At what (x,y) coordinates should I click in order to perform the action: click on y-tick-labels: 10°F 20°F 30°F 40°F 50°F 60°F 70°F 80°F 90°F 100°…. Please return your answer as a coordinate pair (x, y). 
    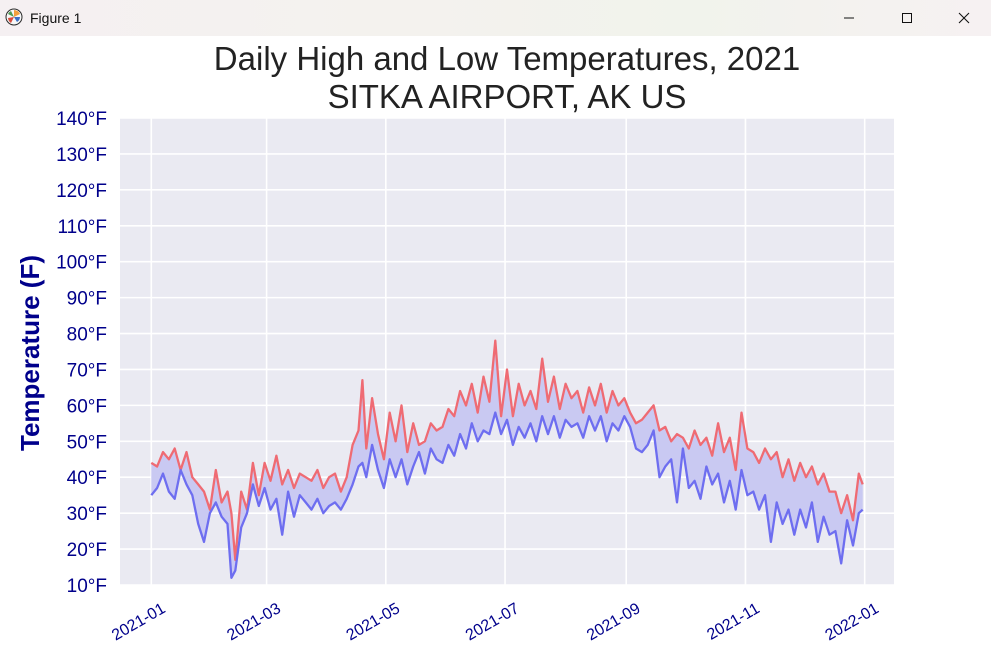
    Looking at the image, I should click on (81, 353).